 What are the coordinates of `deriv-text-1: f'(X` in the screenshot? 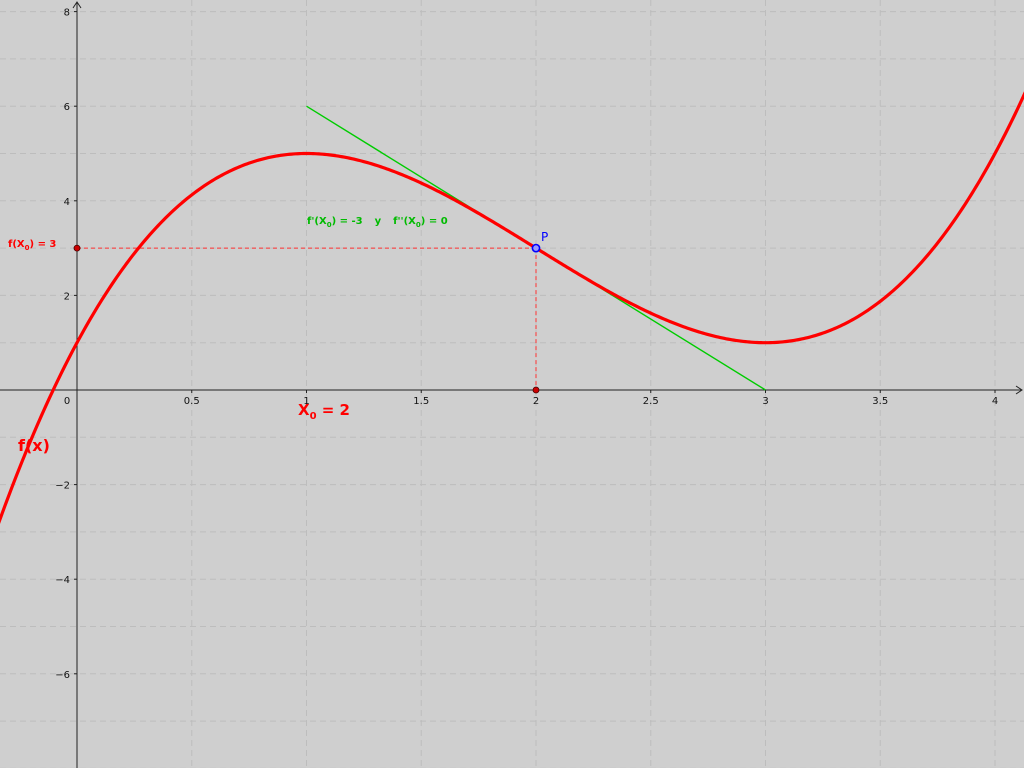 It's located at (317, 221).